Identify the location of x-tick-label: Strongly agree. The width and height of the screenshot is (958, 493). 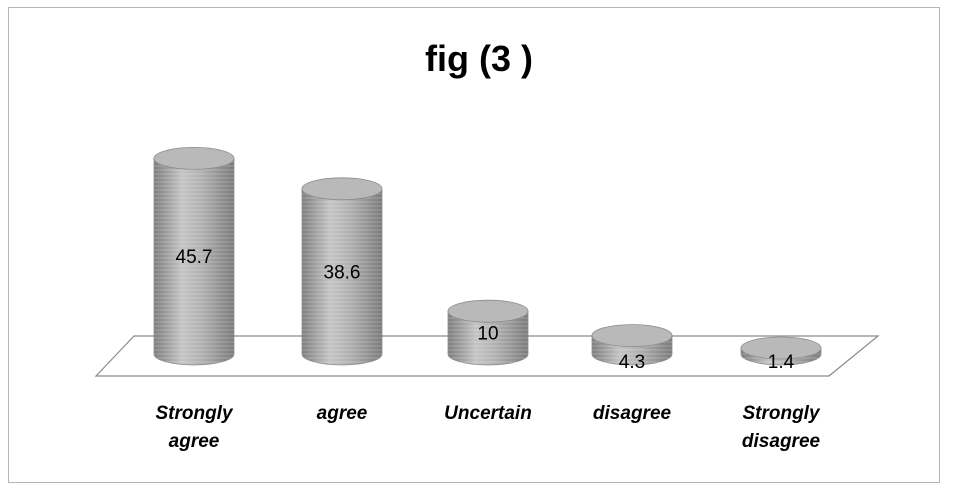
(194, 427).